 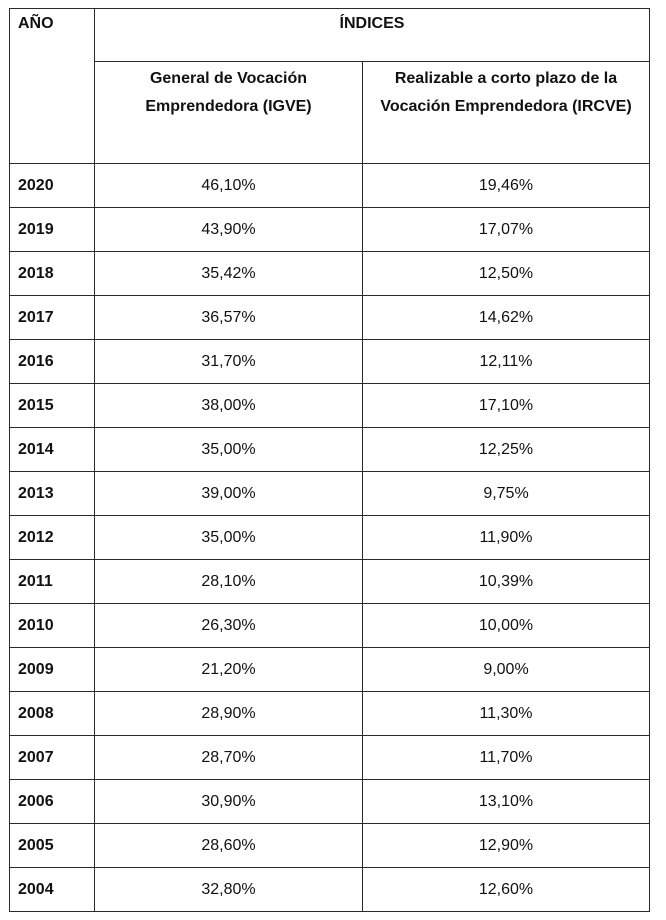 What do you see at coordinates (52, 845) in the screenshot?
I see `year-cell: 2005` at bounding box center [52, 845].